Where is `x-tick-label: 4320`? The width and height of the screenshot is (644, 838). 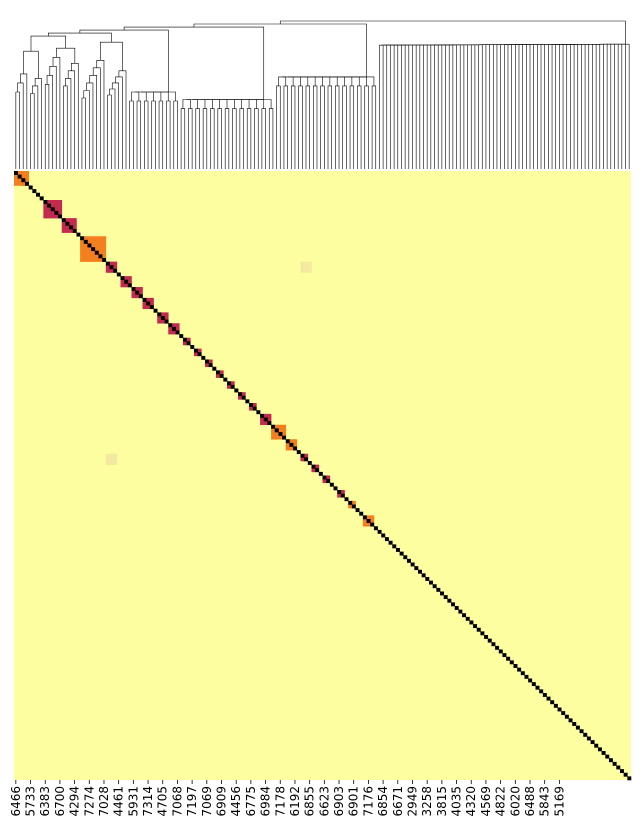
x-tick-label: 4320 is located at coordinates (471, 801).